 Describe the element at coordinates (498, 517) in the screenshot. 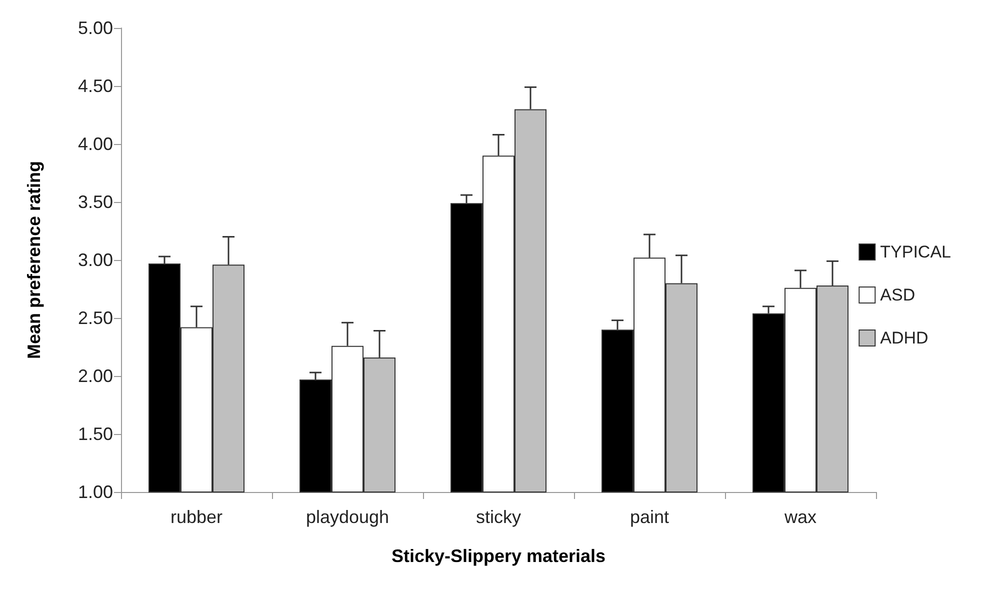

I see `x-tick-label: sticky` at that location.